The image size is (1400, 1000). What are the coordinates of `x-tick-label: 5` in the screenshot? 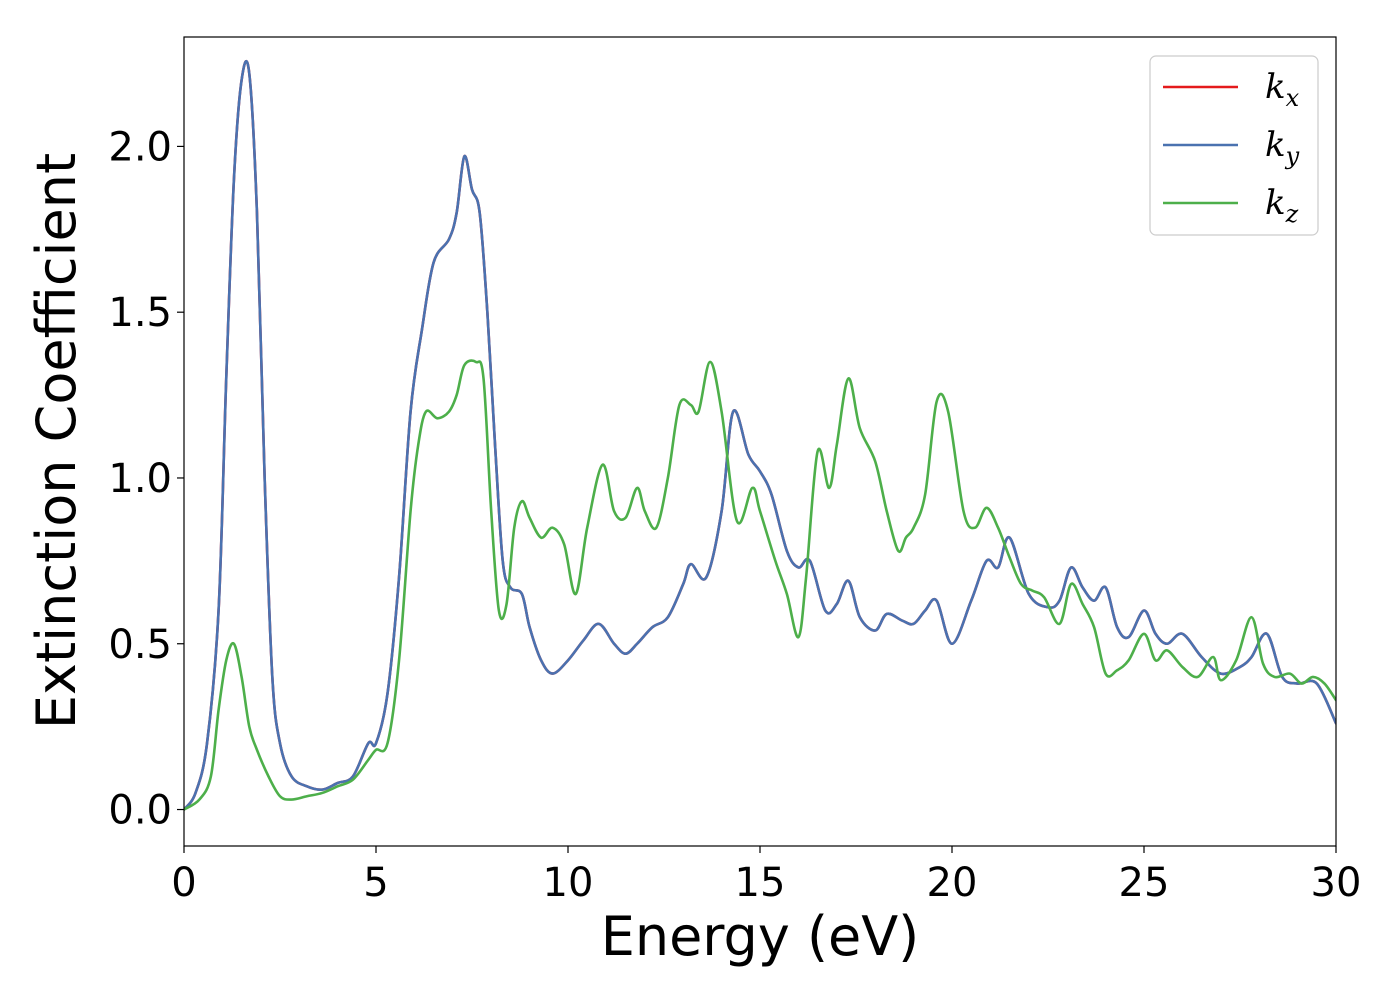 It's located at (375, 883).